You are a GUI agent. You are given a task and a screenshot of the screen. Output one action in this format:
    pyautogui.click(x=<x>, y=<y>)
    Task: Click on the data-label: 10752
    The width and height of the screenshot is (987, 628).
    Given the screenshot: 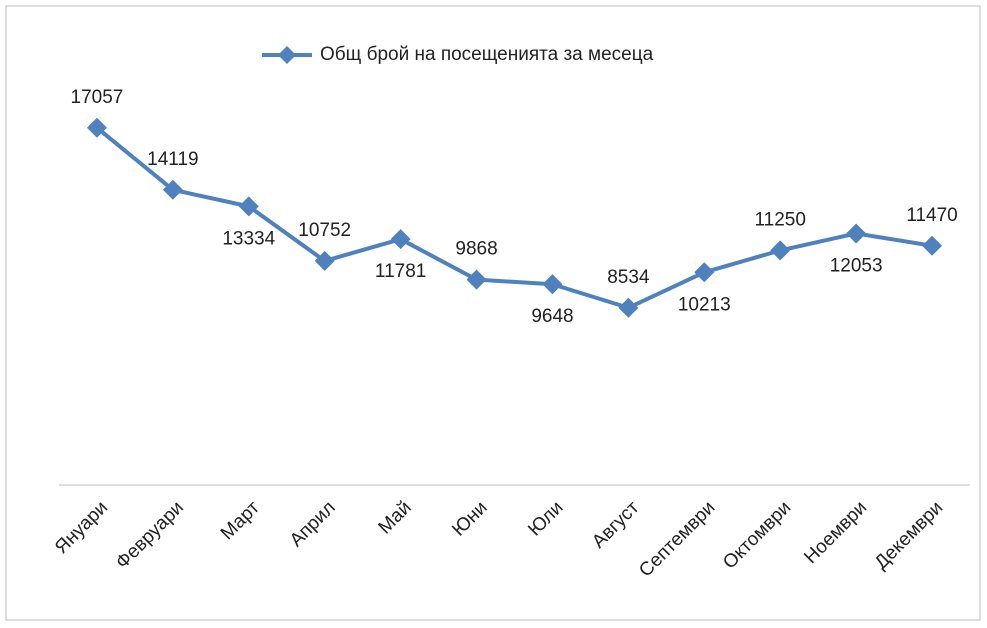 What is the action you would take?
    pyautogui.click(x=324, y=230)
    